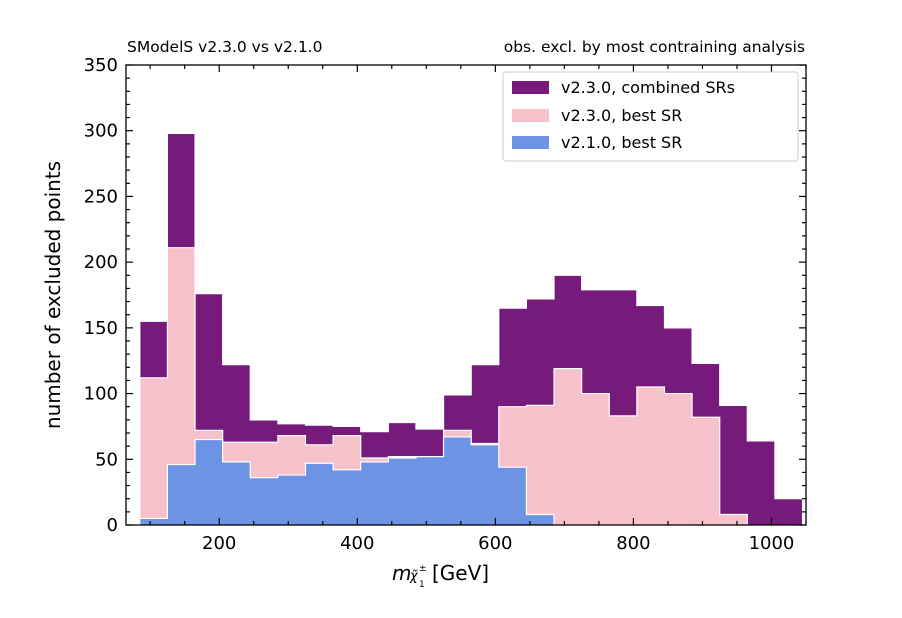 The image size is (902, 618). Describe the element at coordinates (219, 543) in the screenshot. I see `x-tick-label: 200` at that location.